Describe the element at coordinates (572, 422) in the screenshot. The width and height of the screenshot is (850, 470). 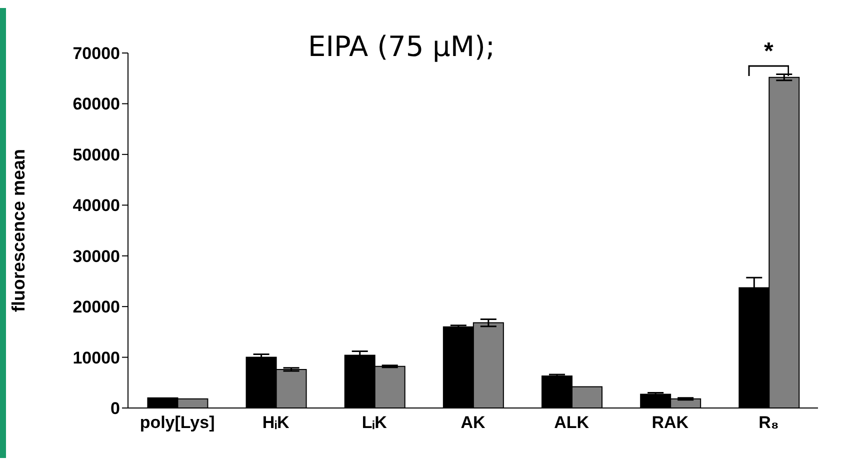
I see `x-tick-label: ALK` at that location.